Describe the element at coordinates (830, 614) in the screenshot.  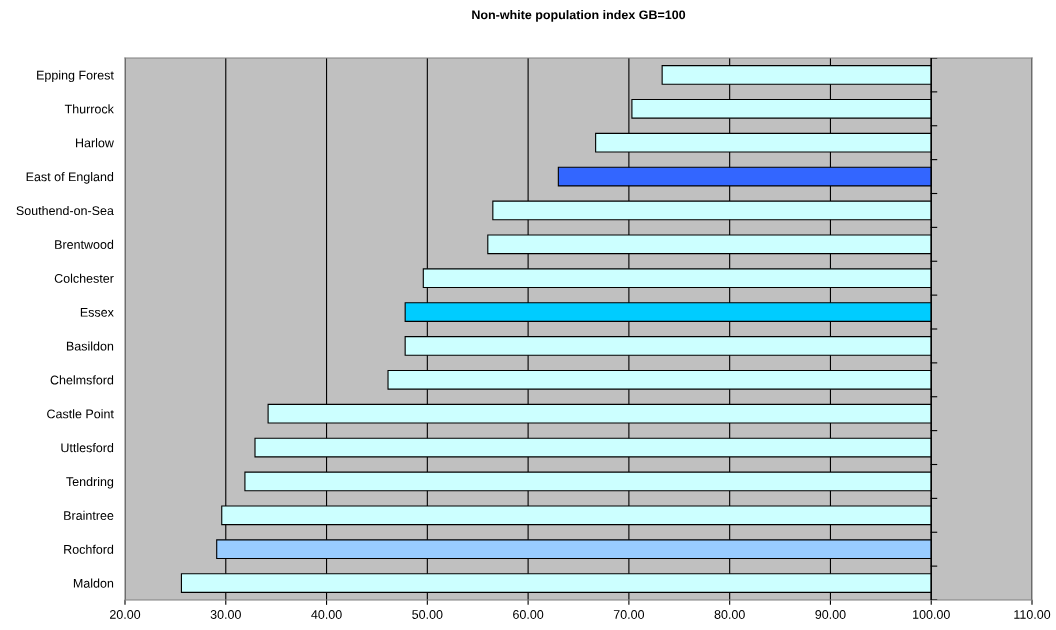
I see `x-tick-label: 90.00` at that location.